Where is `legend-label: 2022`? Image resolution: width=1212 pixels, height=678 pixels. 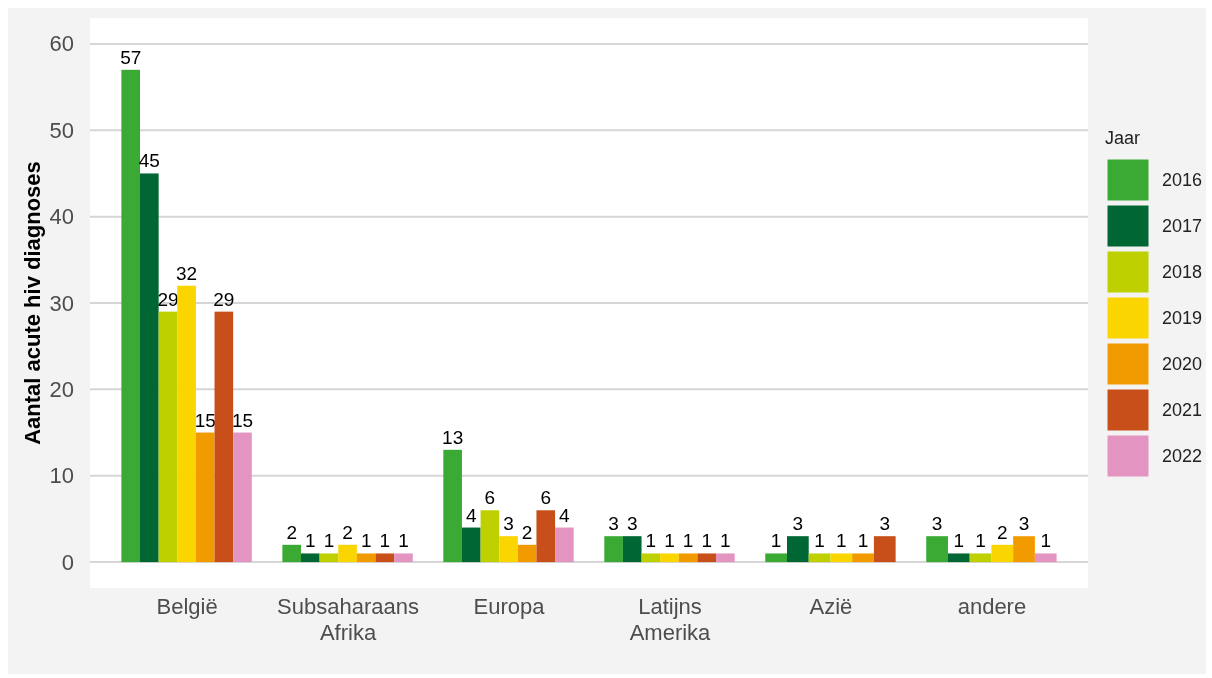 legend-label: 2022 is located at coordinates (1182, 456).